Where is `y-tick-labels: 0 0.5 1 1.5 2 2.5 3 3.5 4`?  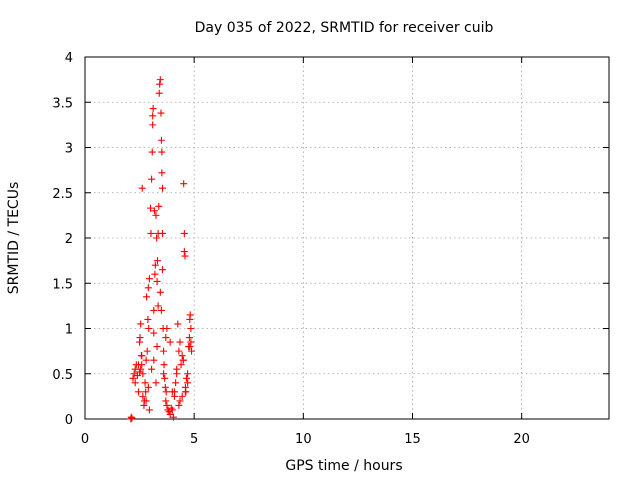
y-tick-labels: 0 0.5 1 1.5 2 2.5 3 3.5 4 is located at coordinates (62, 239).